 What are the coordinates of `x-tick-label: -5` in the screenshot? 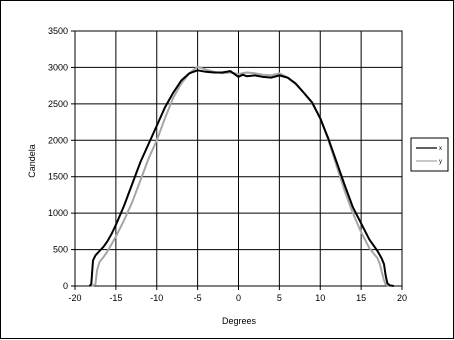 It's located at (198, 298).